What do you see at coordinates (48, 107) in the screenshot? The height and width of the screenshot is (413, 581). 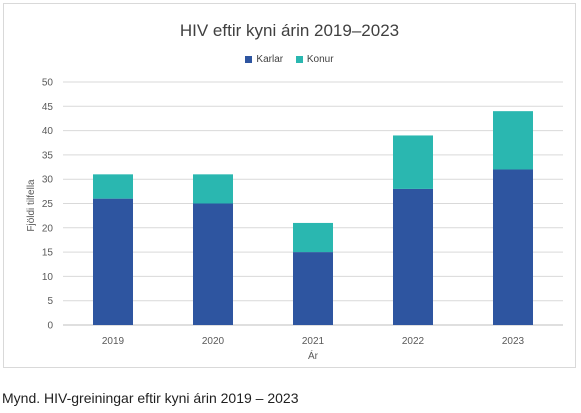 I see `y-tick-label: 45` at bounding box center [48, 107].